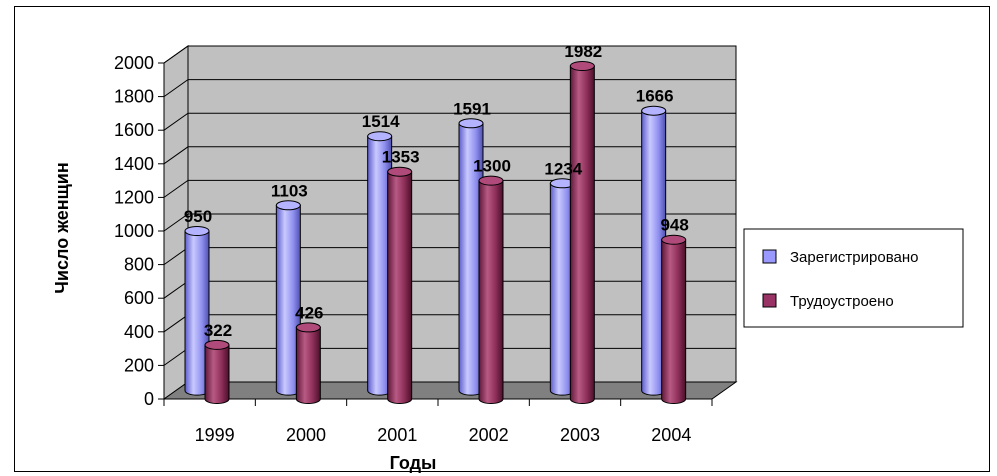 This screenshot has width=997, height=476. What do you see at coordinates (413, 463) in the screenshot?
I see `x-axis-title: Годы` at bounding box center [413, 463].